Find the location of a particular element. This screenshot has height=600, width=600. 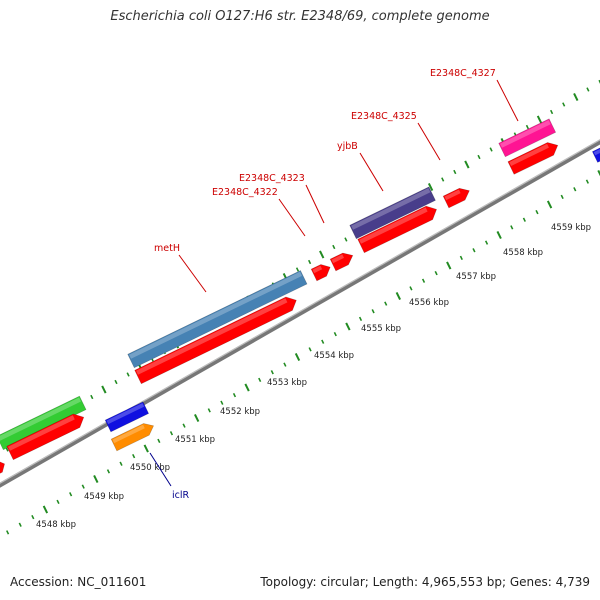

yjbb-label: yjbB is located at coordinates (347, 146).